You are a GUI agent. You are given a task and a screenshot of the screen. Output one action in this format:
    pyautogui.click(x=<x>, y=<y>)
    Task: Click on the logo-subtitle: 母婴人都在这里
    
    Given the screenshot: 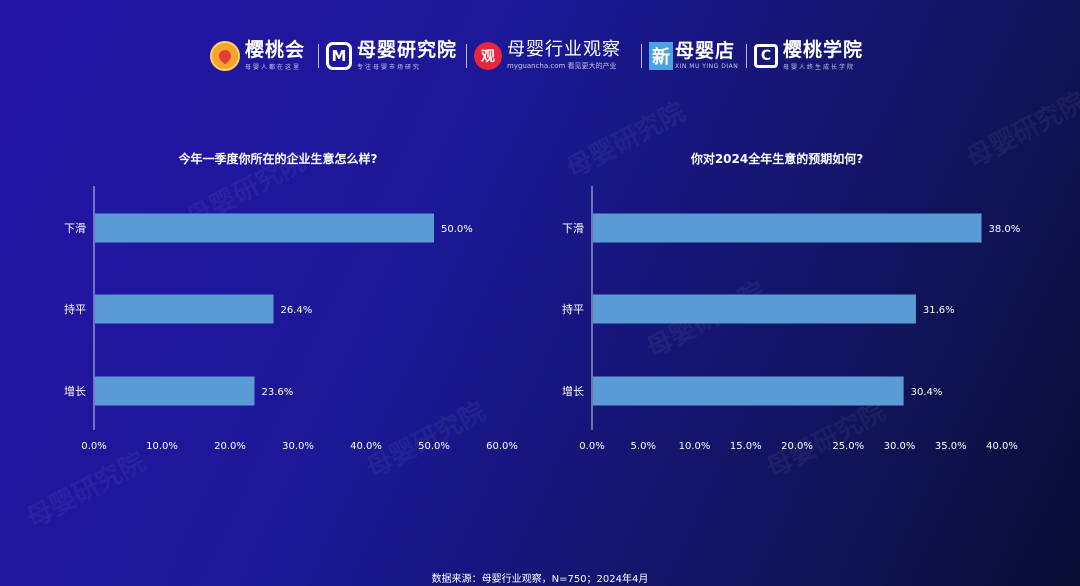 What is the action you would take?
    pyautogui.click(x=273, y=67)
    